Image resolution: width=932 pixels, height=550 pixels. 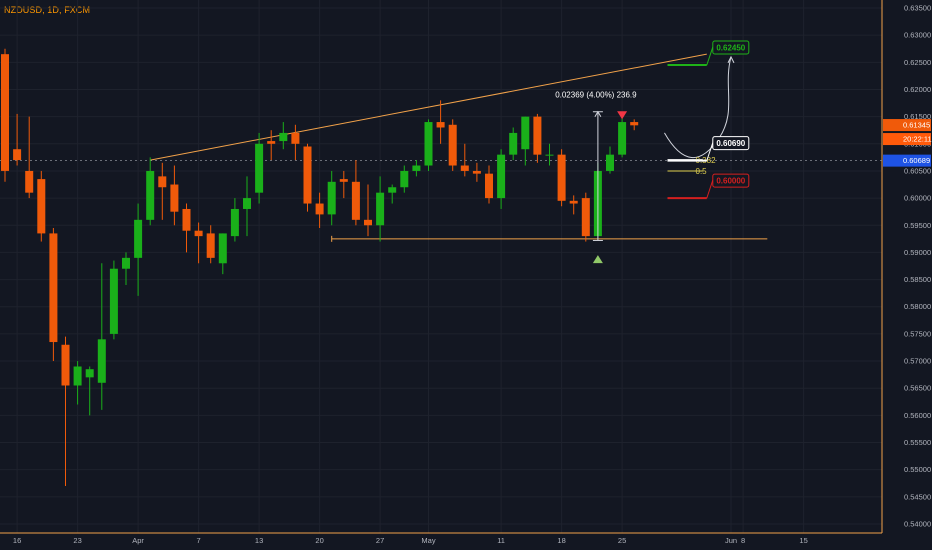 What do you see at coordinates (917, 89) in the screenshot?
I see `price-tick-label: 0.62000` at bounding box center [917, 89].